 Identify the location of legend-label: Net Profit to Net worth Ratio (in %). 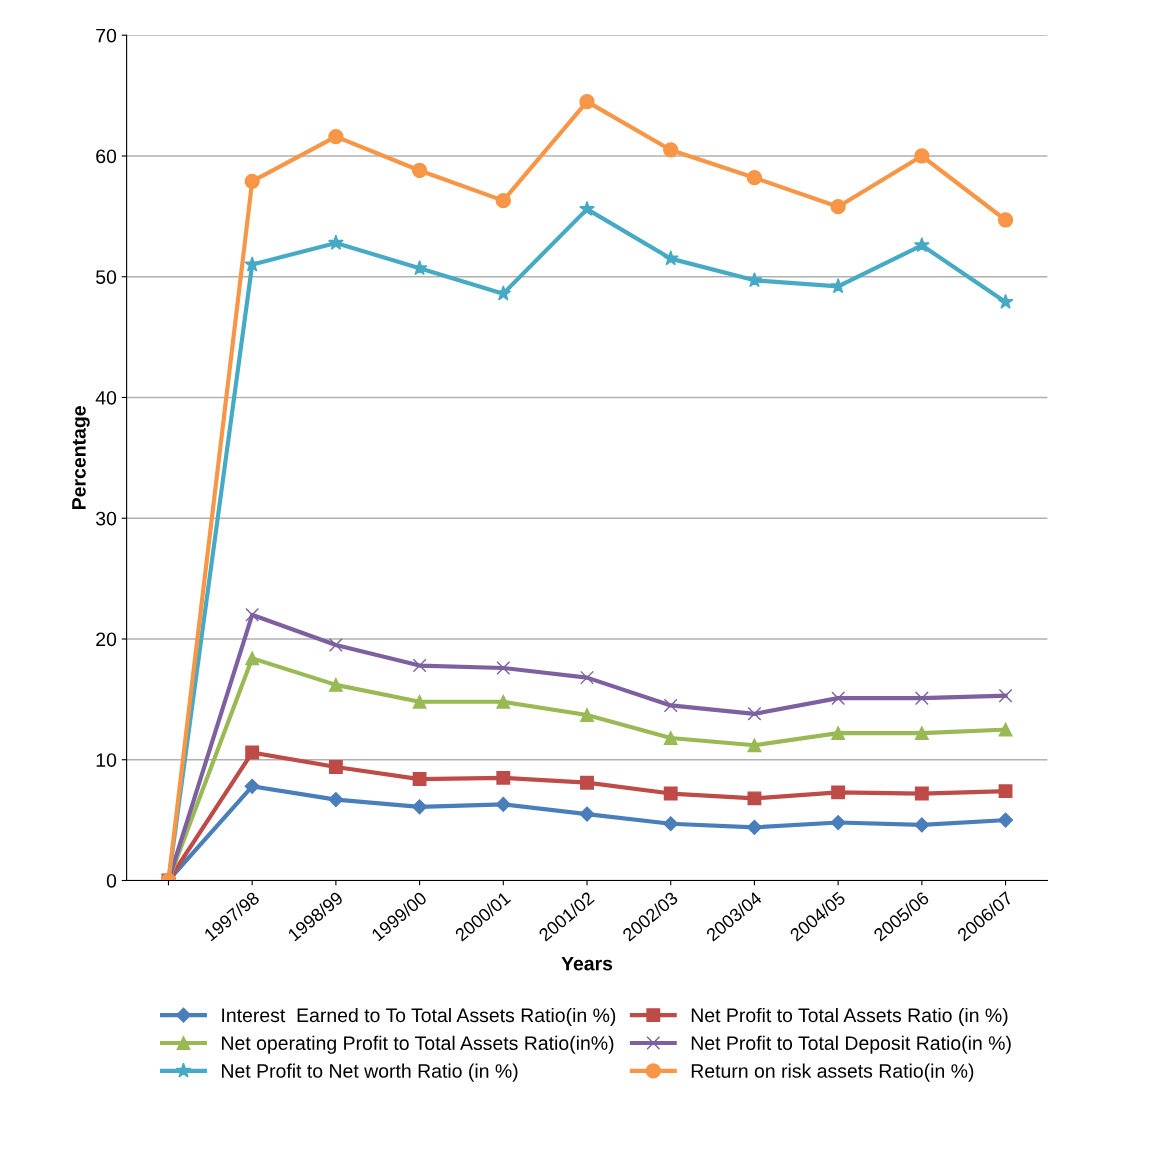
(370, 1072).